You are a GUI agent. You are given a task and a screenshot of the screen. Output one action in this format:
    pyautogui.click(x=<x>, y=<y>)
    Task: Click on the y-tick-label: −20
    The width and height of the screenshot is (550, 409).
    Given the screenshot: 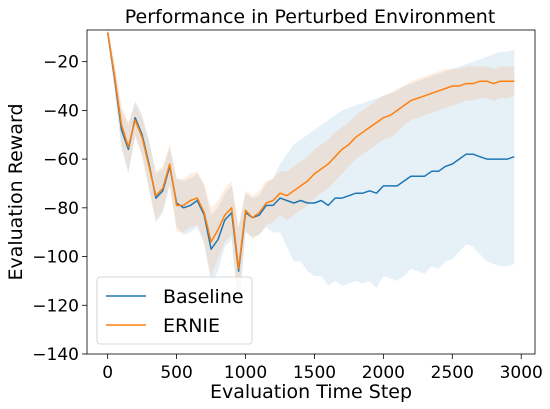 What is the action you would take?
    pyautogui.click(x=61, y=63)
    